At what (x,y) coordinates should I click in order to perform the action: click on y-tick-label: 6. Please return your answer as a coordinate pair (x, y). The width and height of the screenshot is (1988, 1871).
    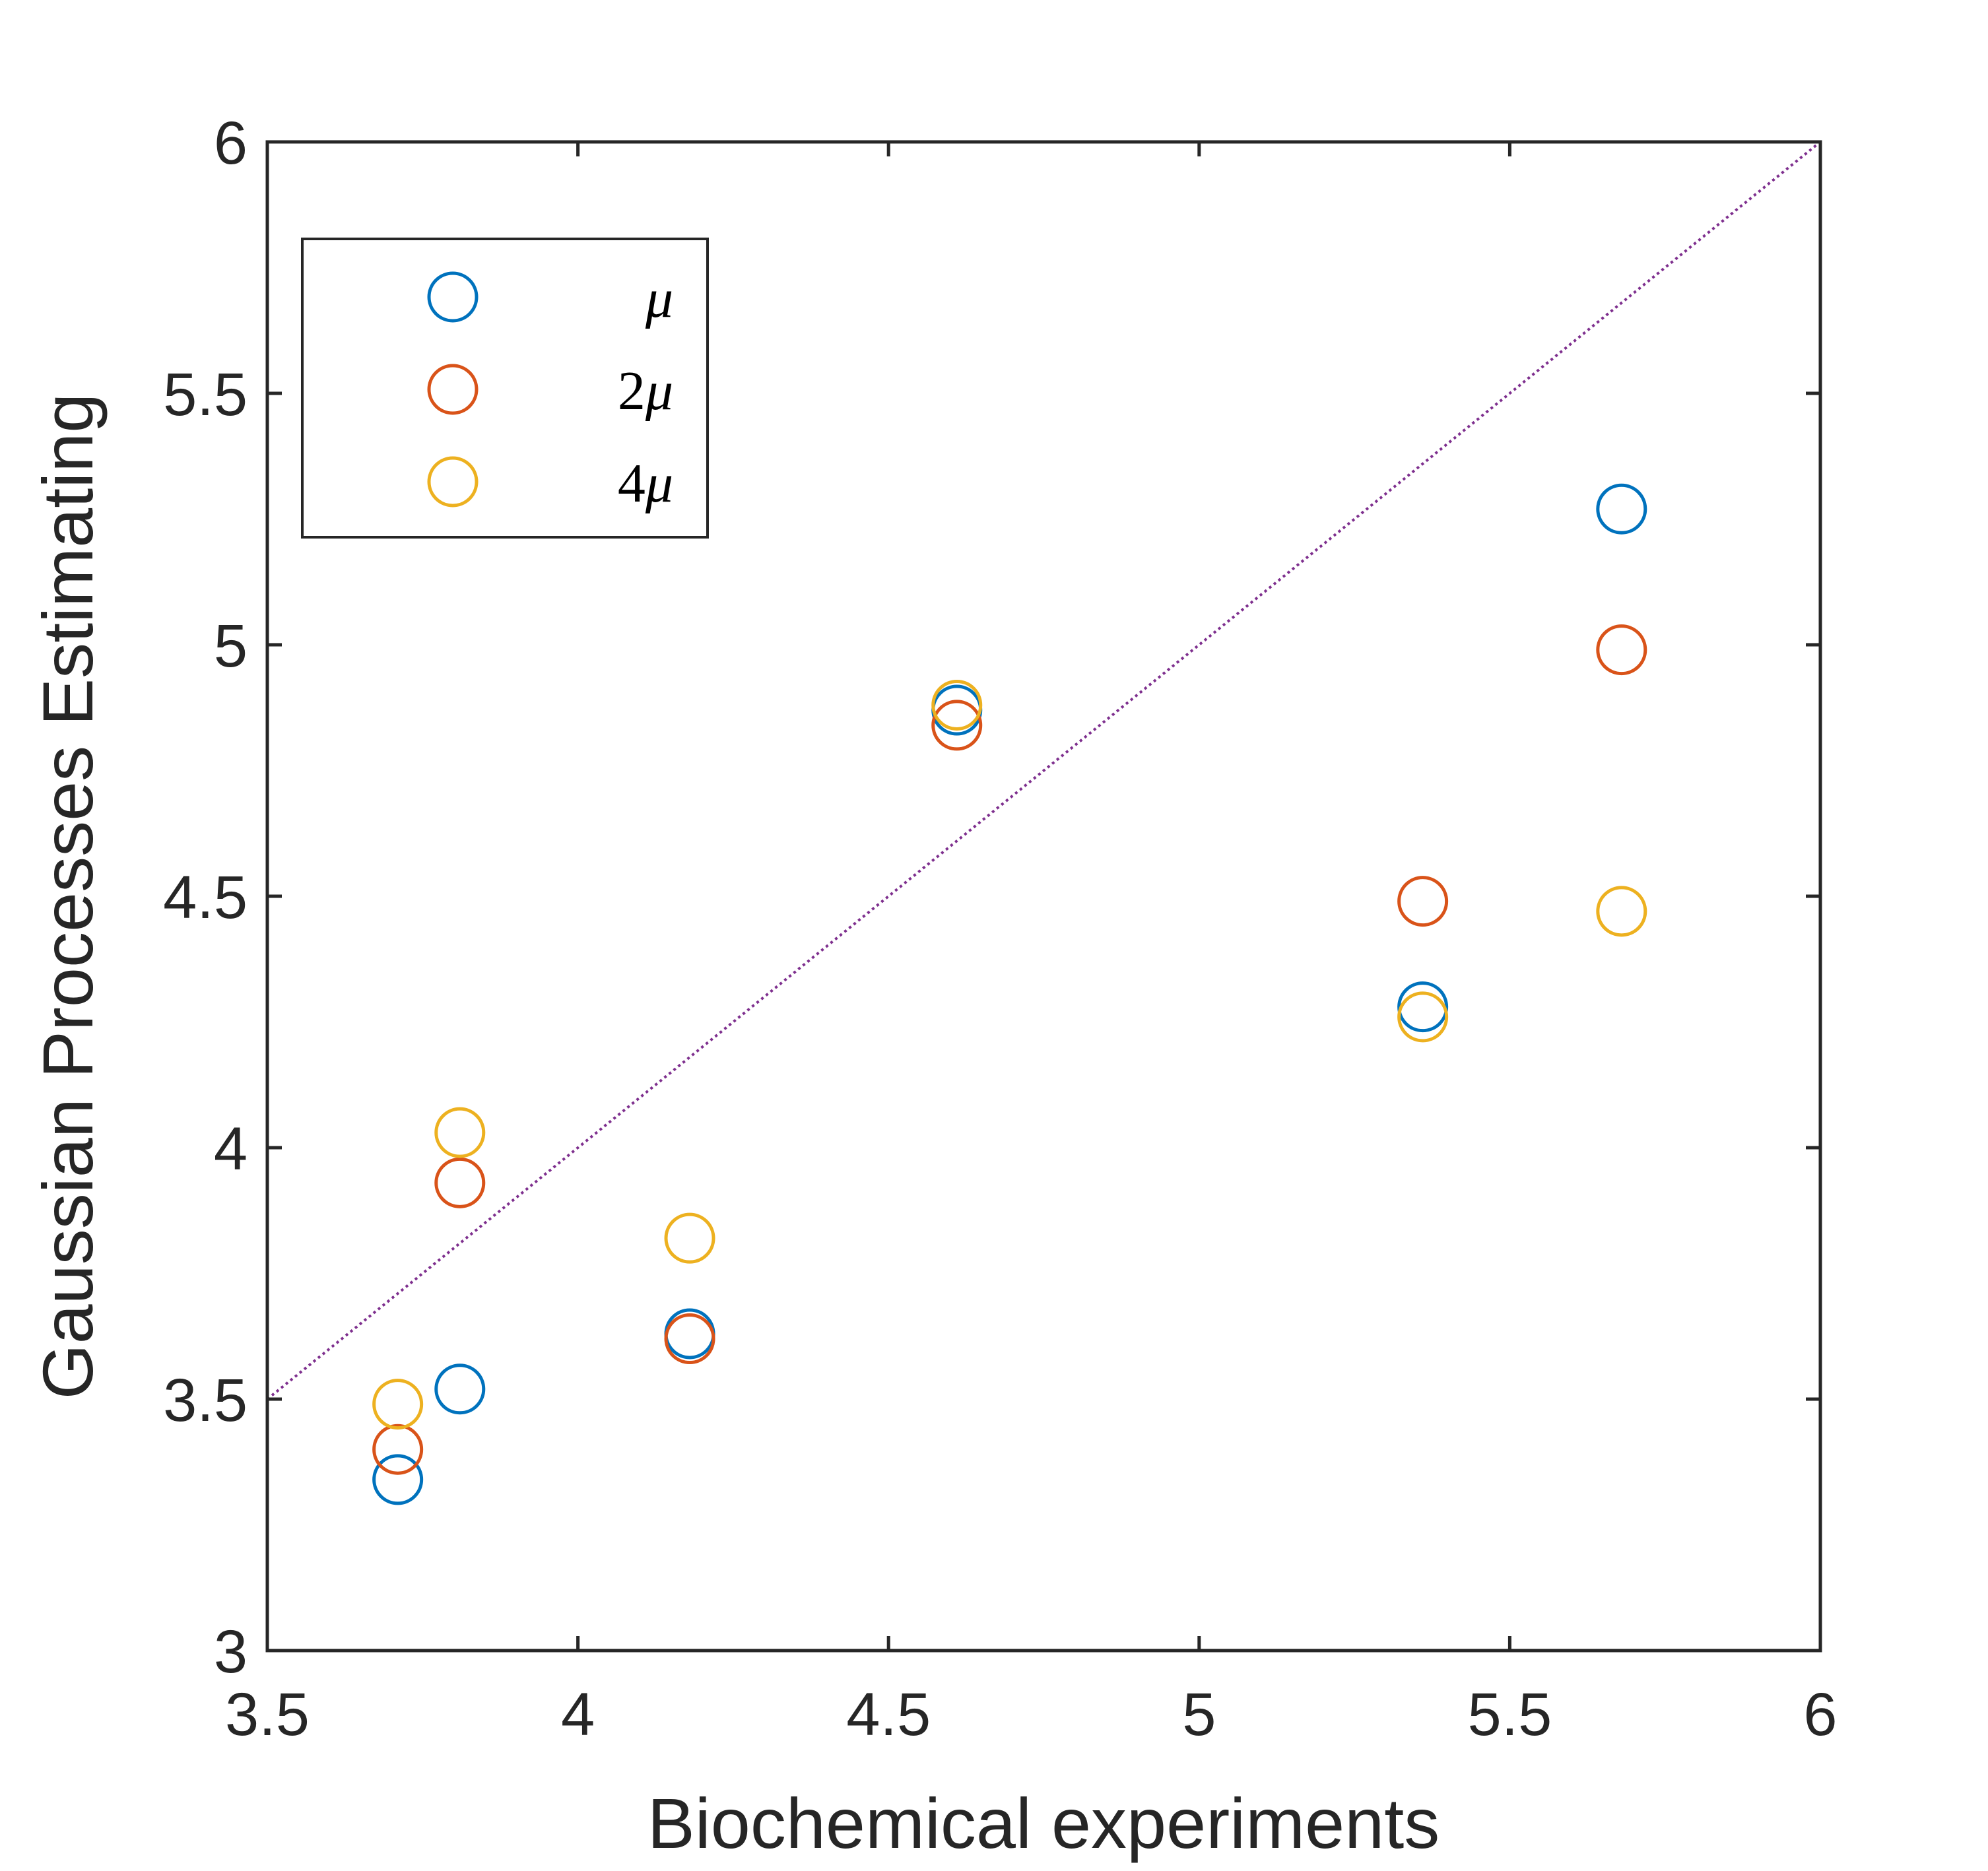
    Looking at the image, I should click on (231, 143).